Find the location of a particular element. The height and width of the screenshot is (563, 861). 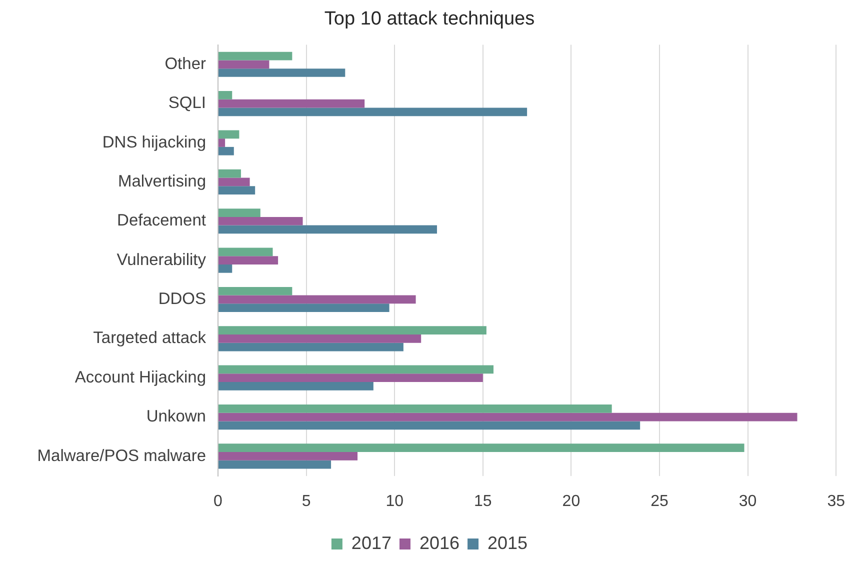

x-tick-label: 5 is located at coordinates (306, 501).